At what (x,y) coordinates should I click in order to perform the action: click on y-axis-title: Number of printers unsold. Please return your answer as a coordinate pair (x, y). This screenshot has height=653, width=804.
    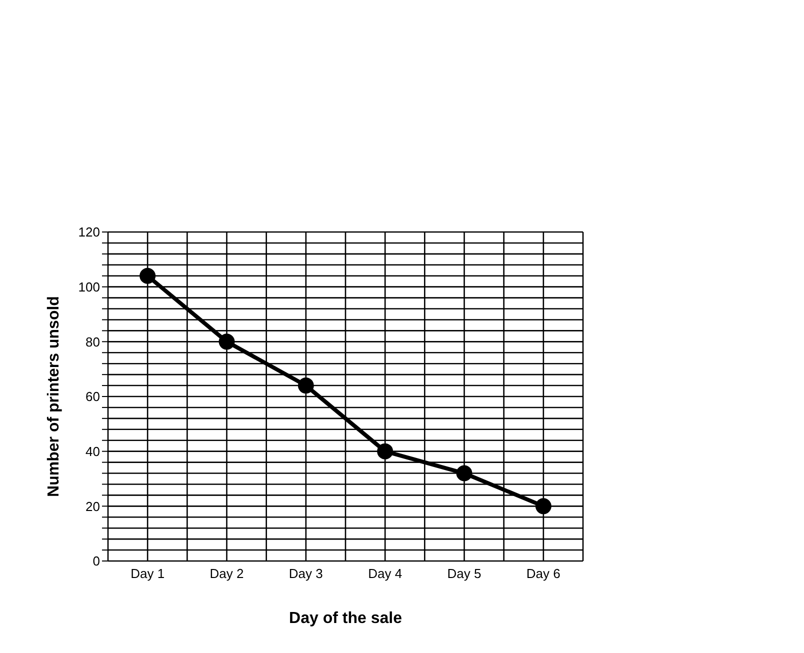
    Looking at the image, I should click on (54, 396).